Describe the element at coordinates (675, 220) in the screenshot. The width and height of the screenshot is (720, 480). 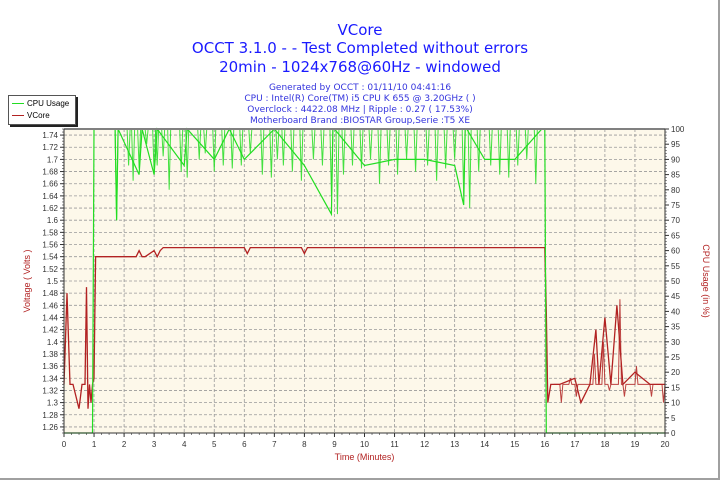
I see `y2-tick-label: 70` at that location.